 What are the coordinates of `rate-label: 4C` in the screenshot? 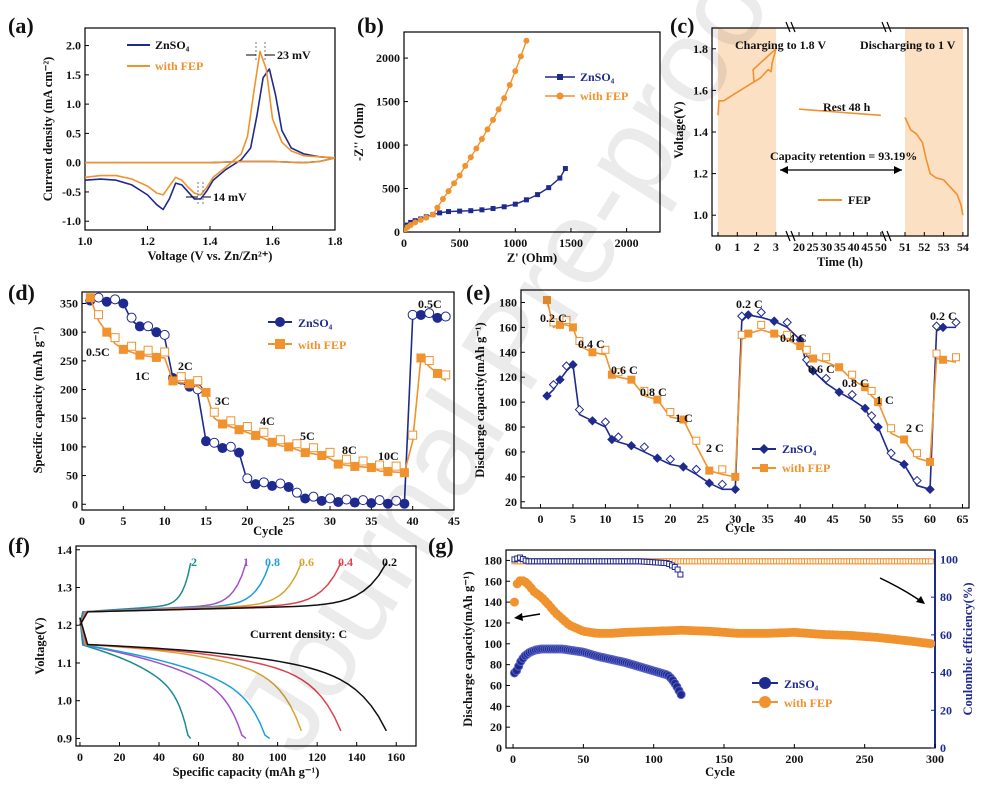 It's located at (267, 421).